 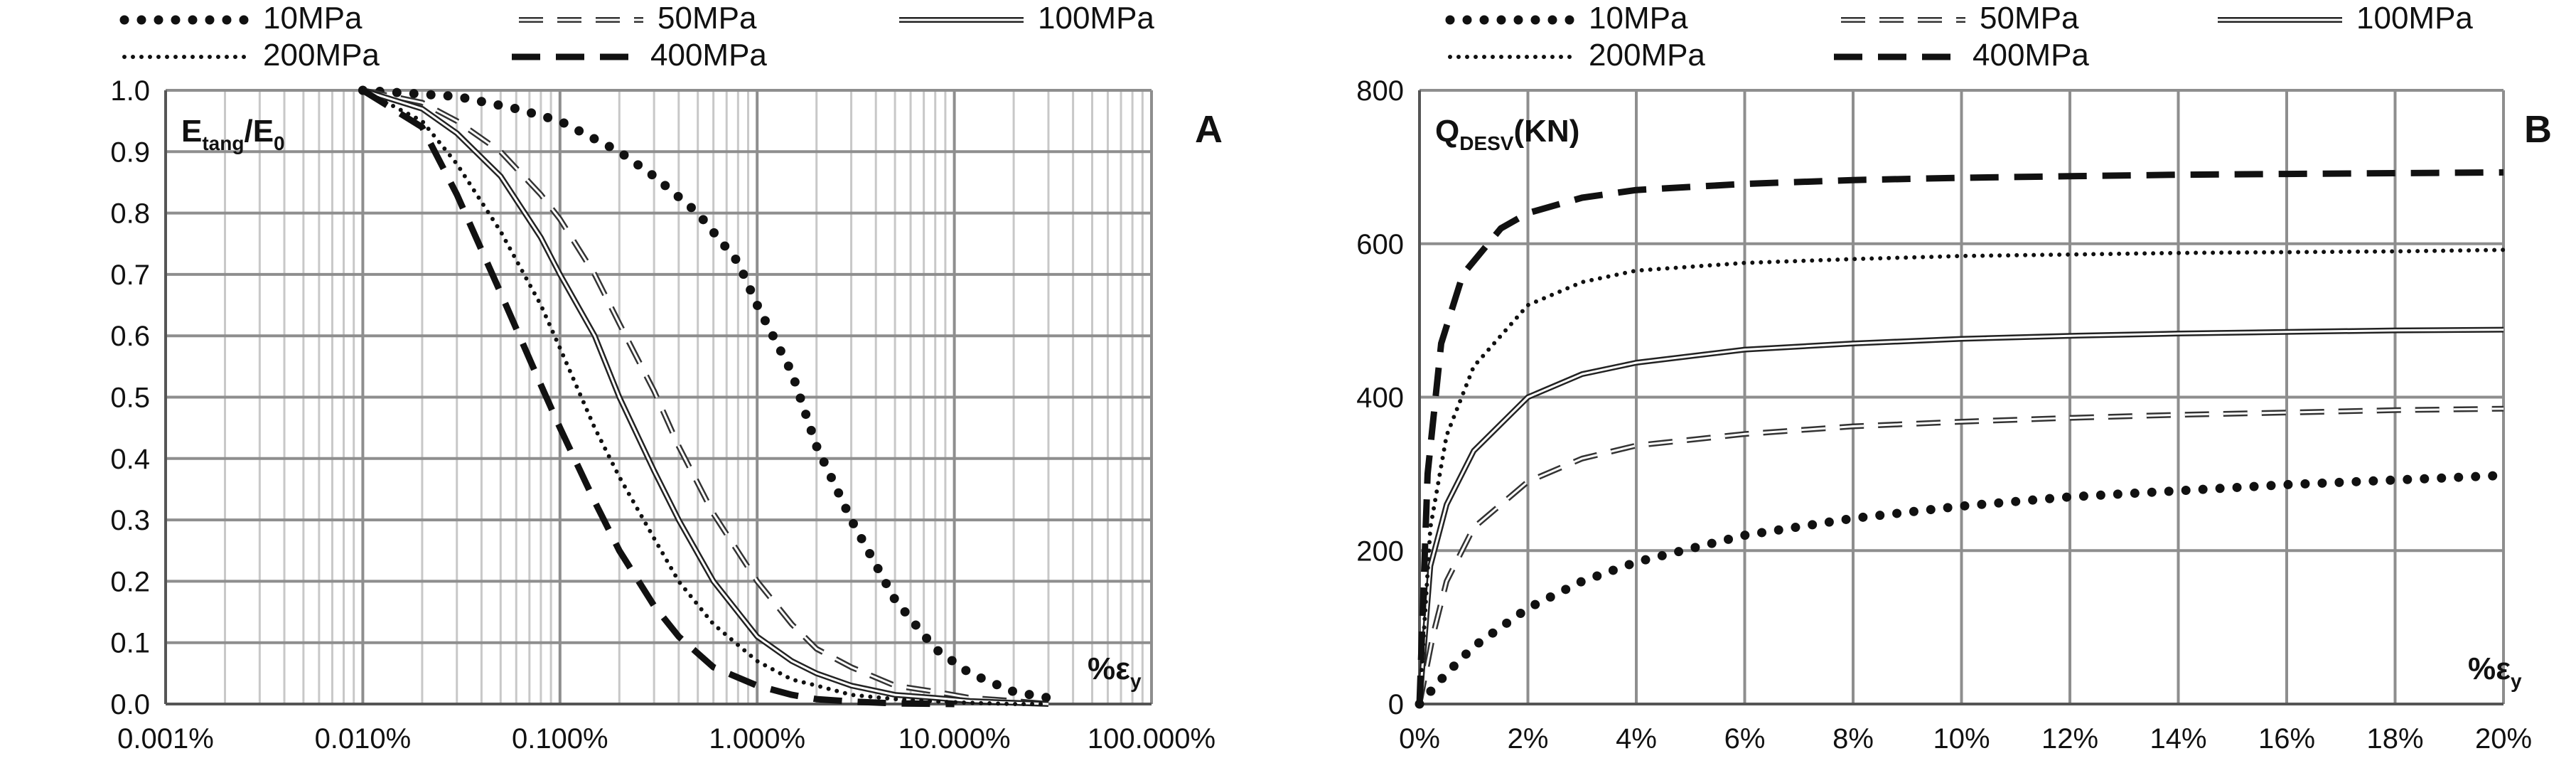 I want to click on chart-b-legend-label: 50MPa, so click(x=2029, y=19).